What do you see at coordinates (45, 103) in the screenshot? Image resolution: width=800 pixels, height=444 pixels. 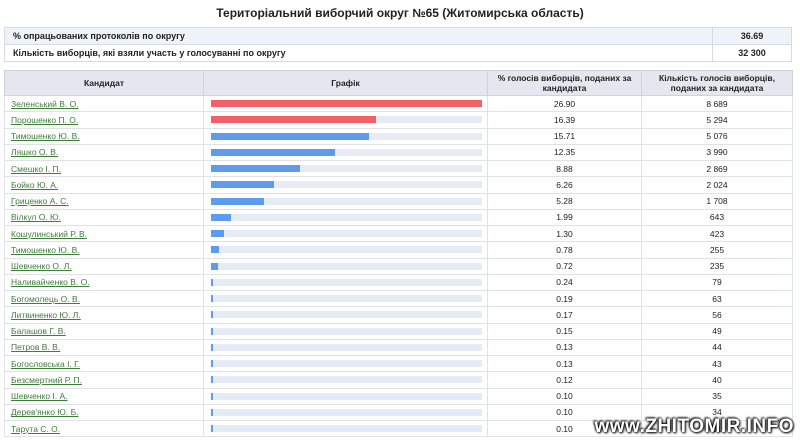 I see `candidate-link: Зеленський В. О.` at bounding box center [45, 103].